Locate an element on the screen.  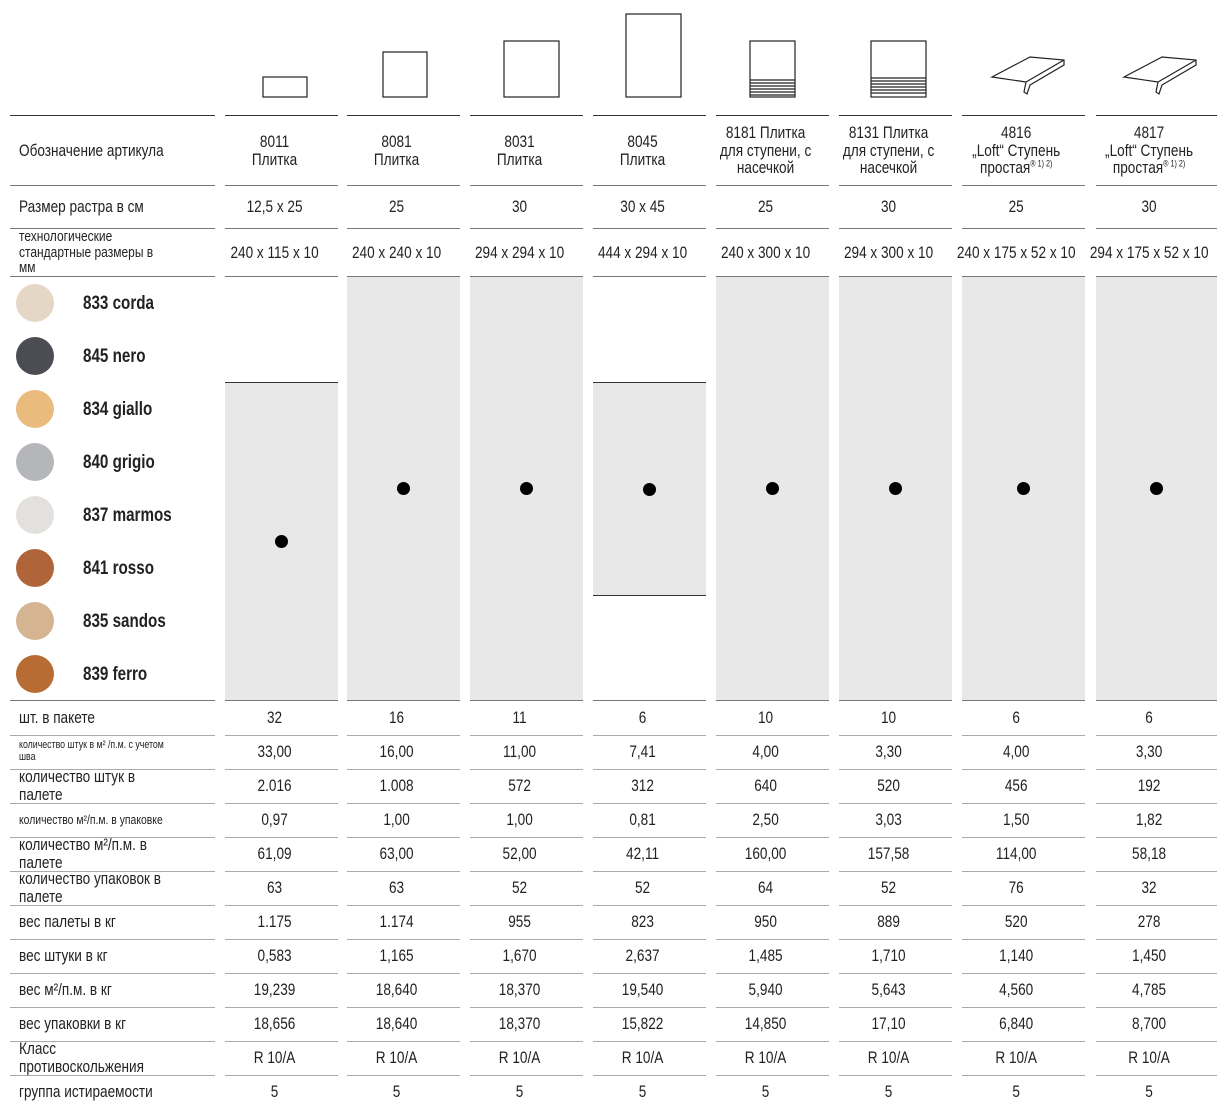
color-swatch is located at coordinates (35, 303).